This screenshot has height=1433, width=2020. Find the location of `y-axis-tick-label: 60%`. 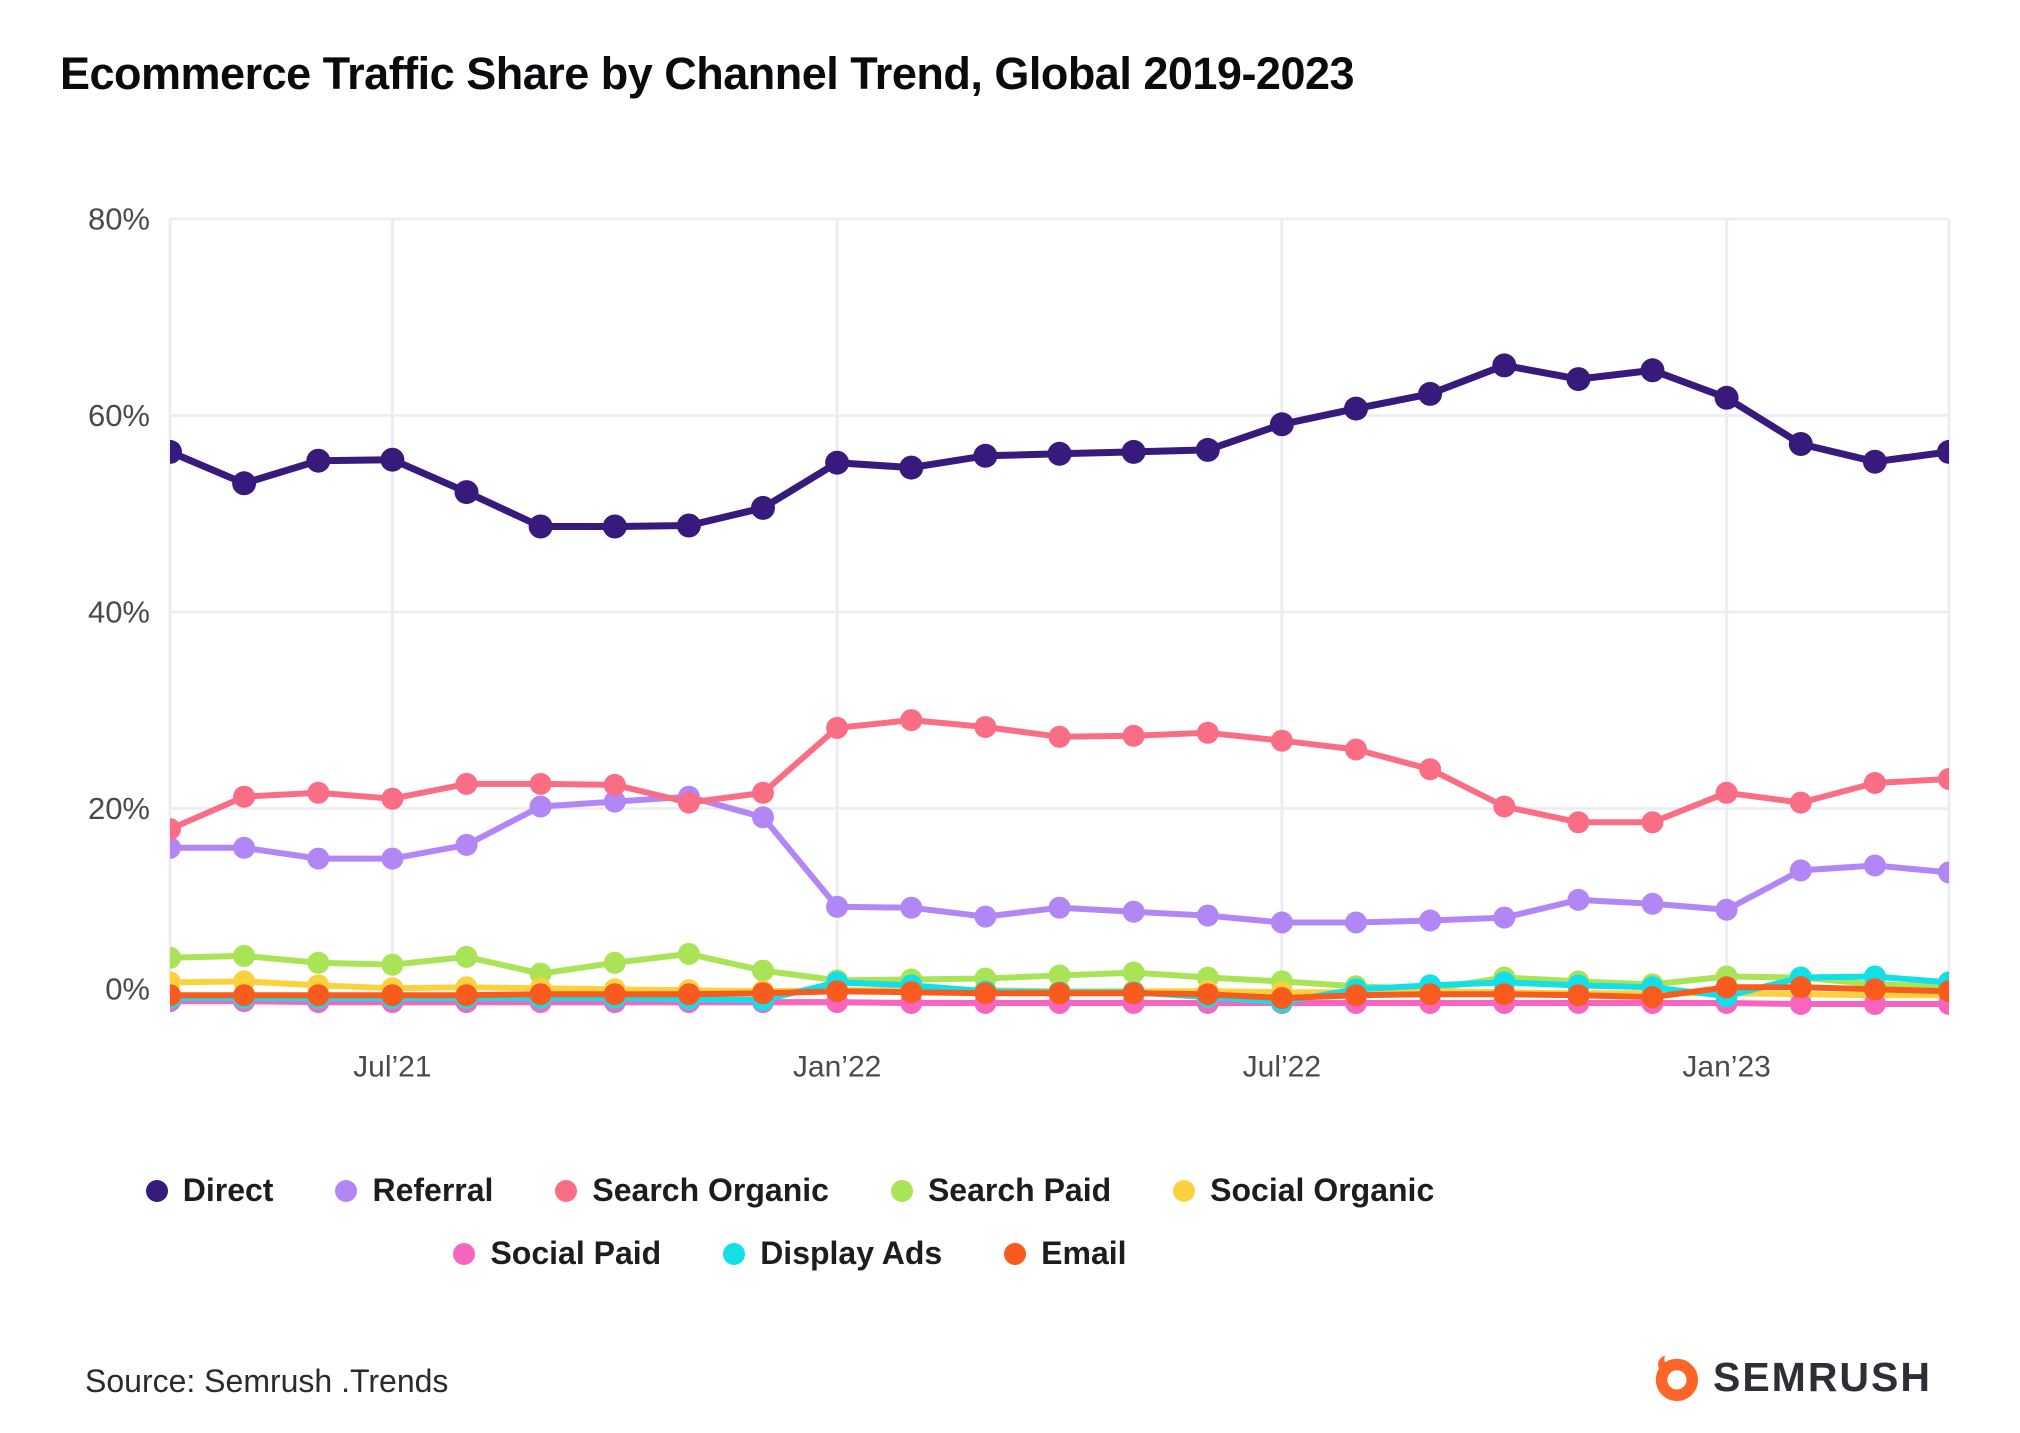

y-axis-tick-label: 60% is located at coordinates (119, 415).